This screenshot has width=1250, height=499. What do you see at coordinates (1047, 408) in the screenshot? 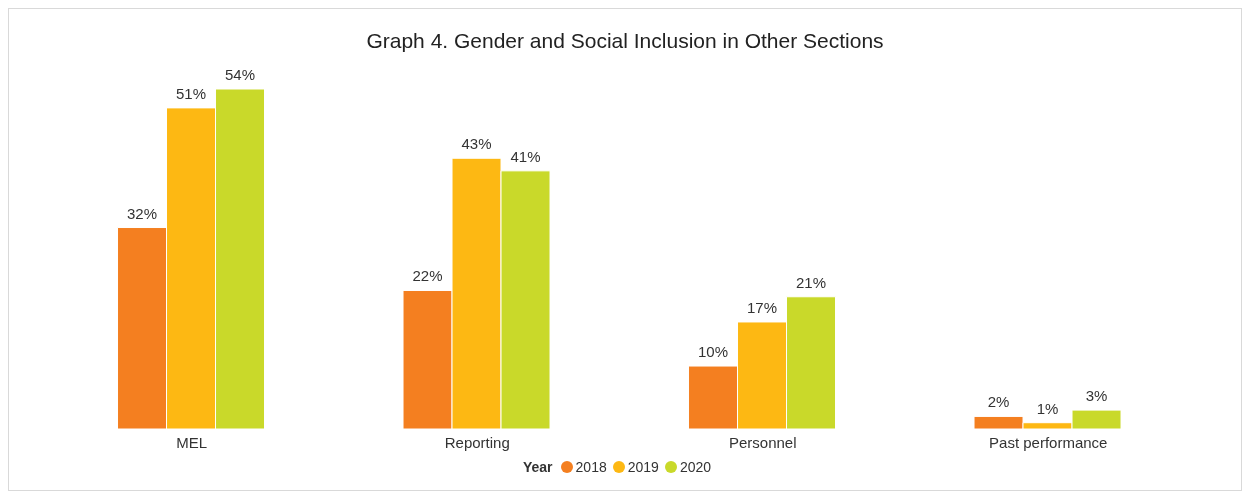
I see `data-label: 1%` at bounding box center [1047, 408].